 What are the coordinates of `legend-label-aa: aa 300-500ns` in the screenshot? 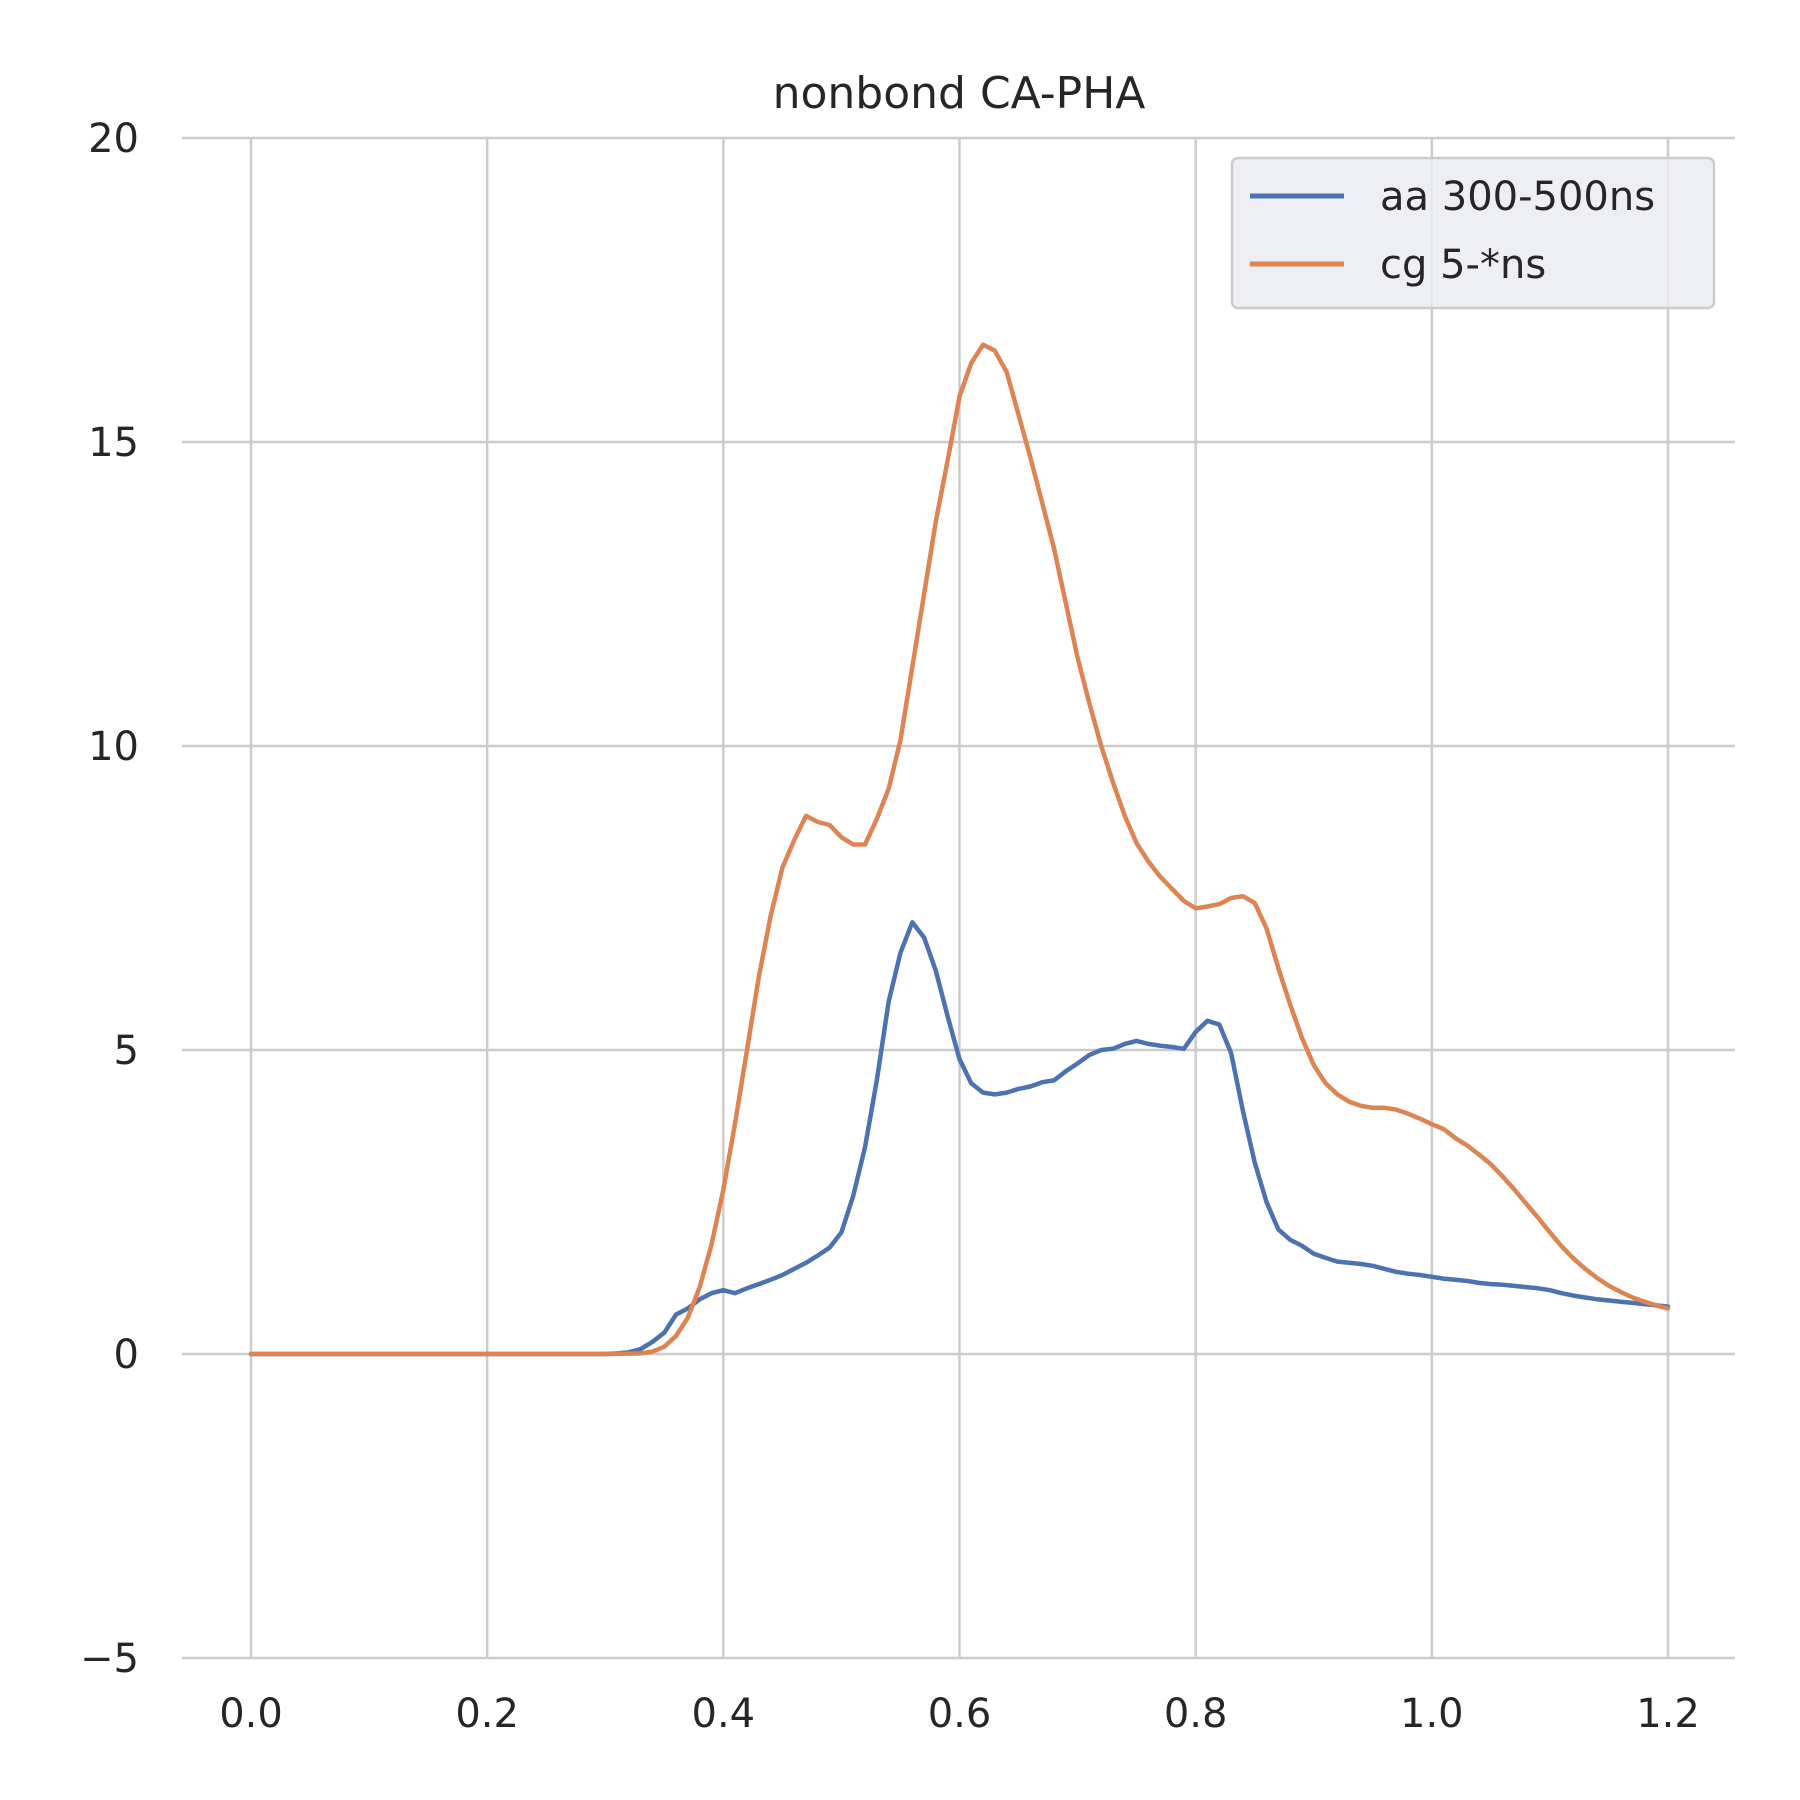 It's located at (1517, 197).